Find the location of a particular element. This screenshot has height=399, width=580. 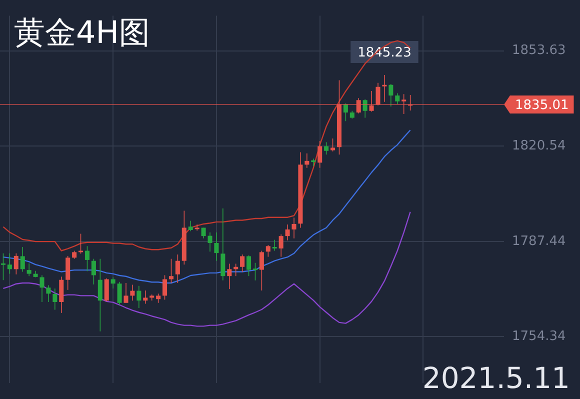

y-tick-label: 1787.44 is located at coordinates (539, 241).